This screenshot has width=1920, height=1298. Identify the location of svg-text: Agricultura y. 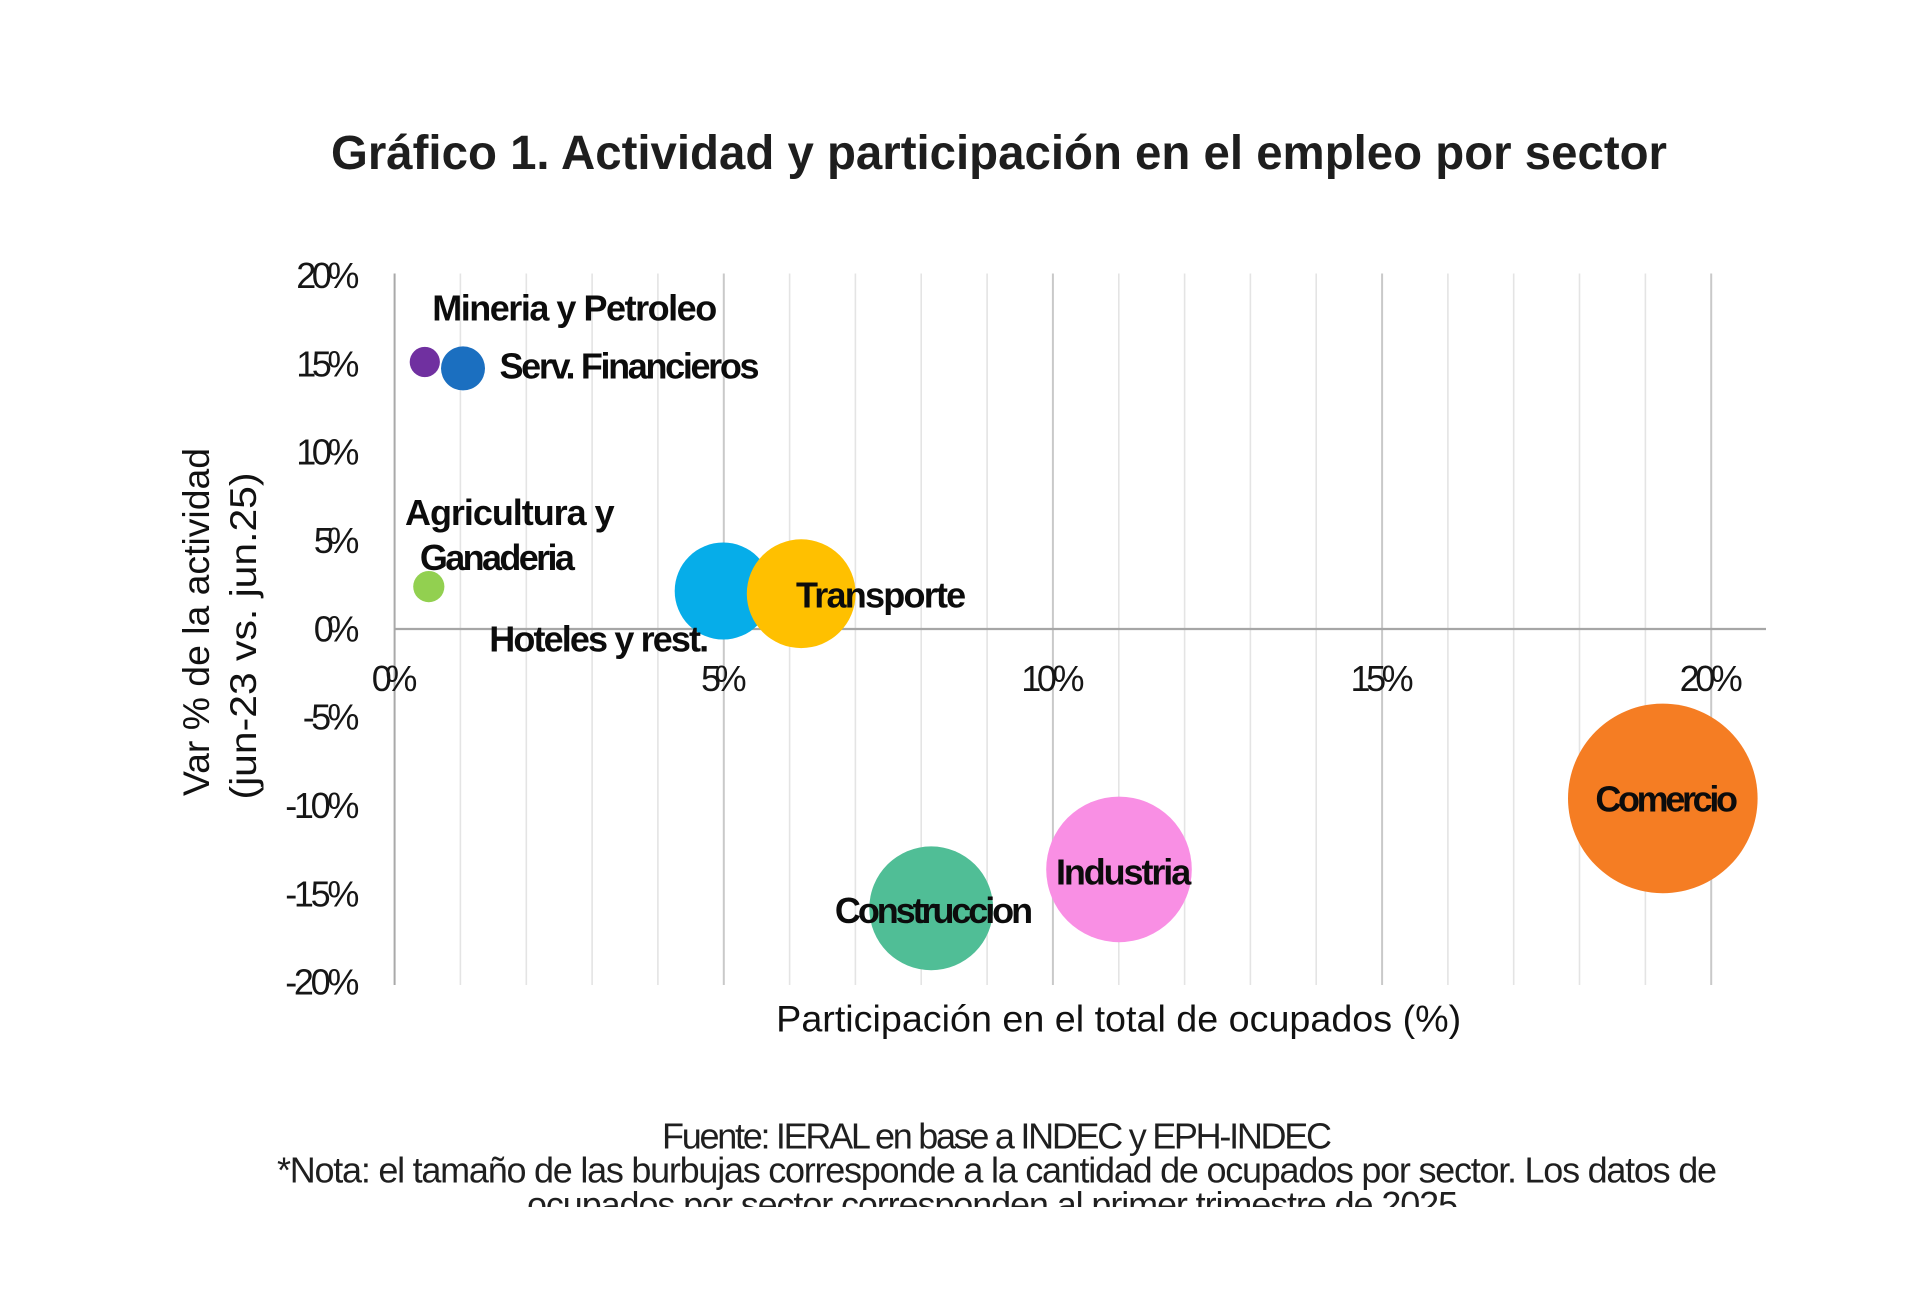
(510, 512).